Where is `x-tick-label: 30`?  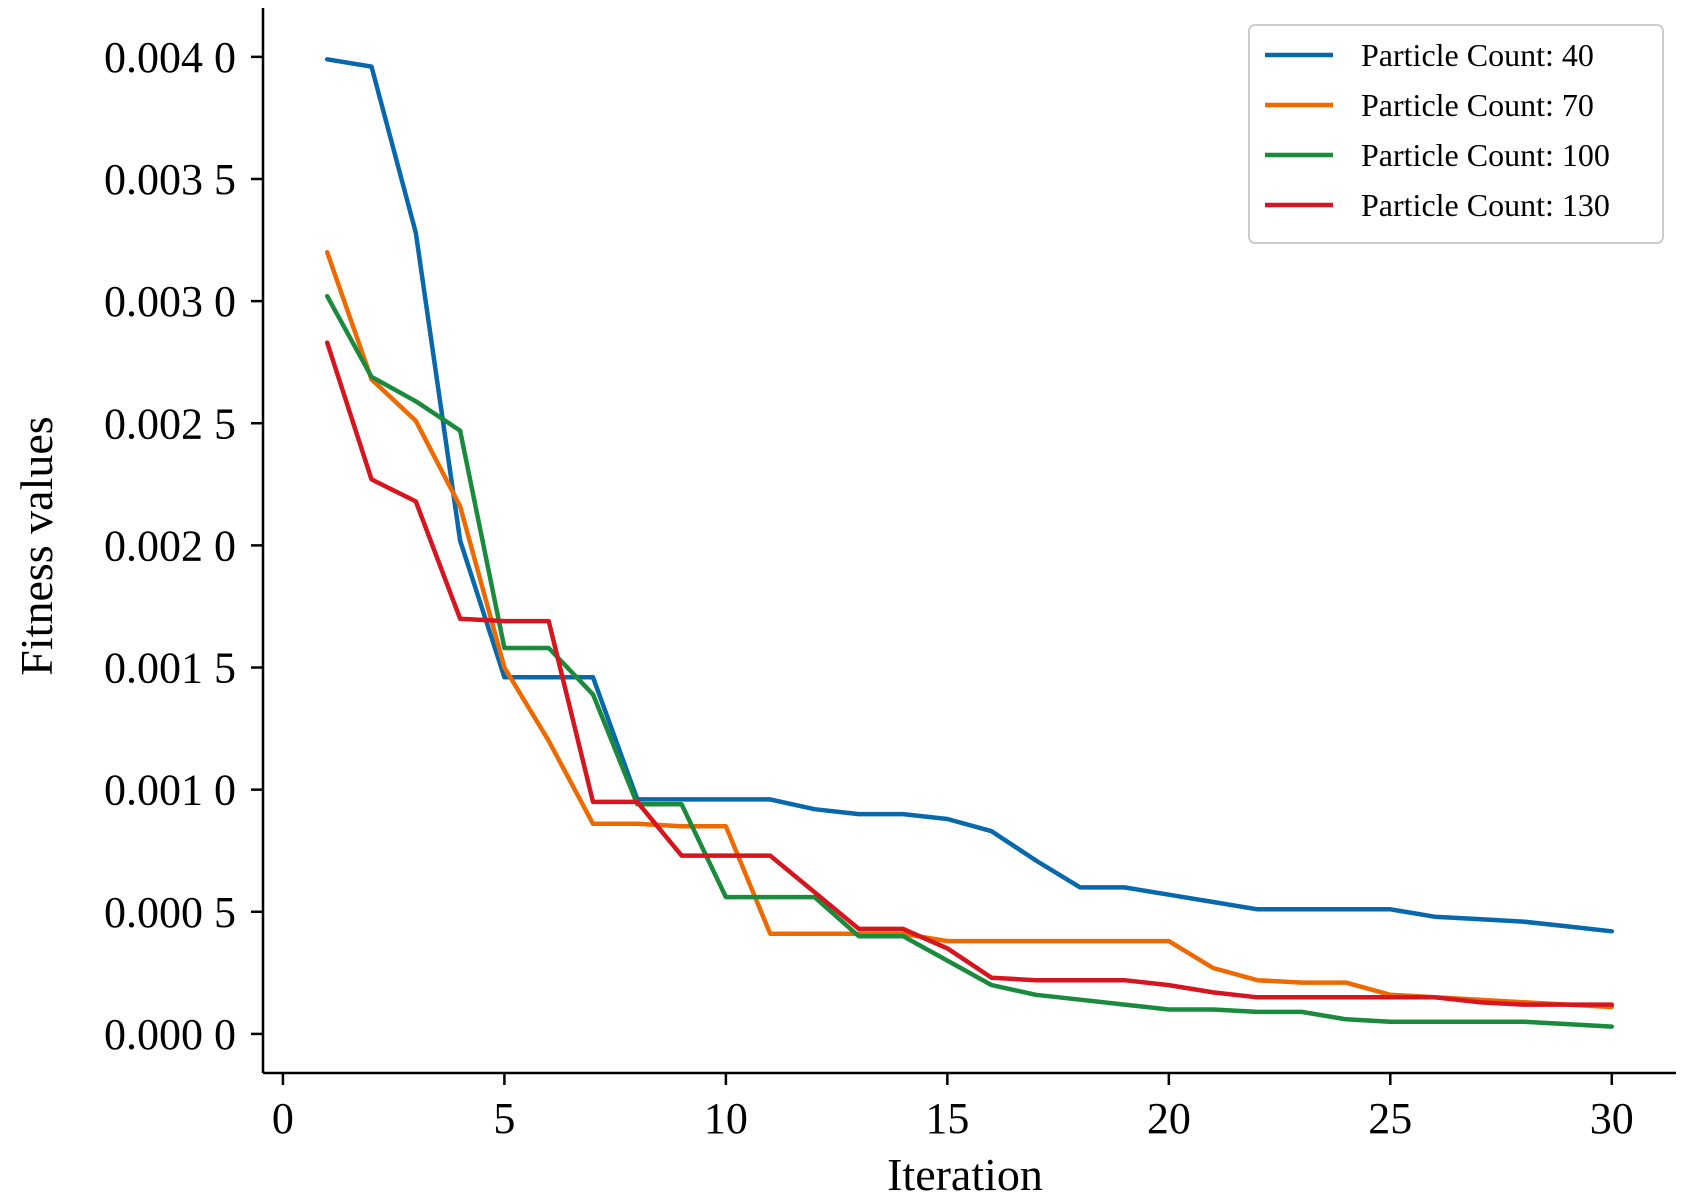 x-tick-label: 30 is located at coordinates (1612, 1118).